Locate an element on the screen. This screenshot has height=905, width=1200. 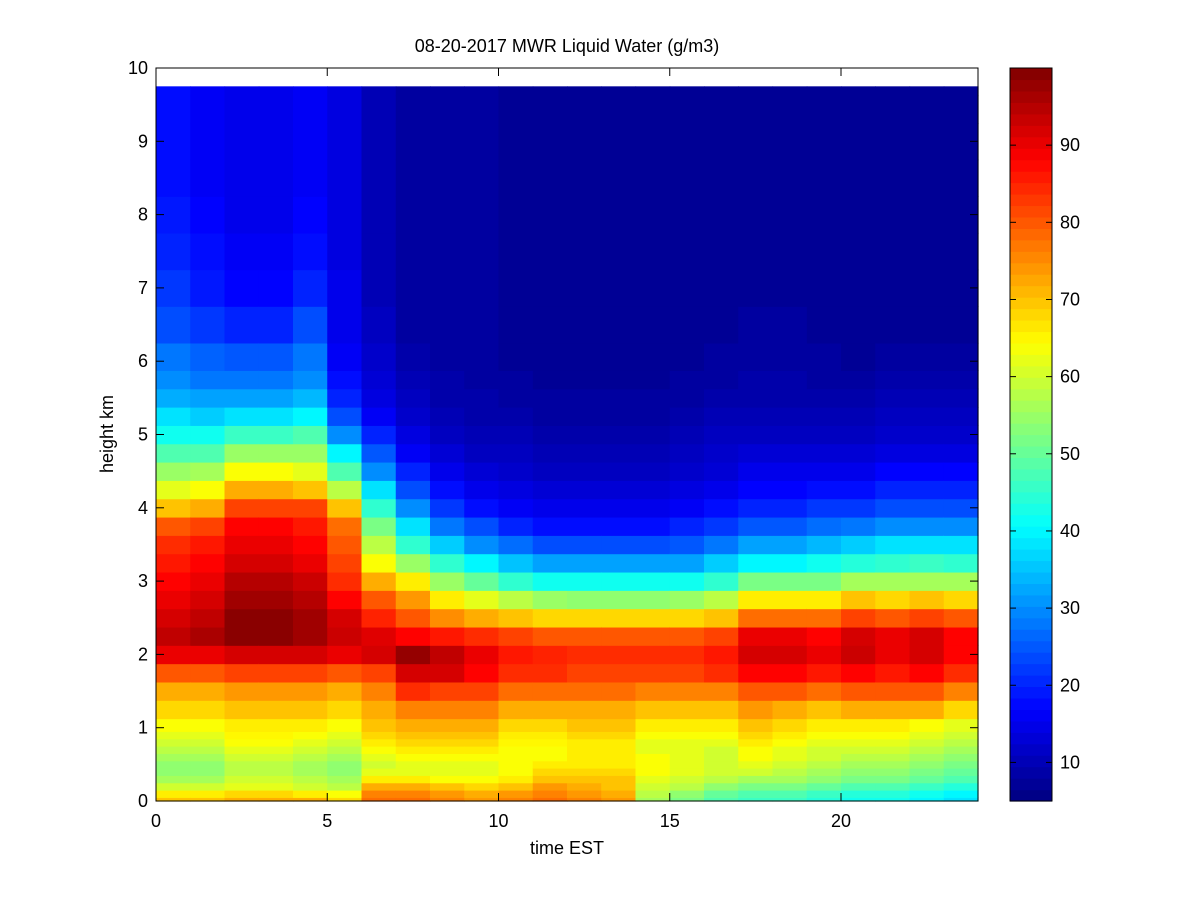
colorbar-tick-label: 30 is located at coordinates (1070, 608).